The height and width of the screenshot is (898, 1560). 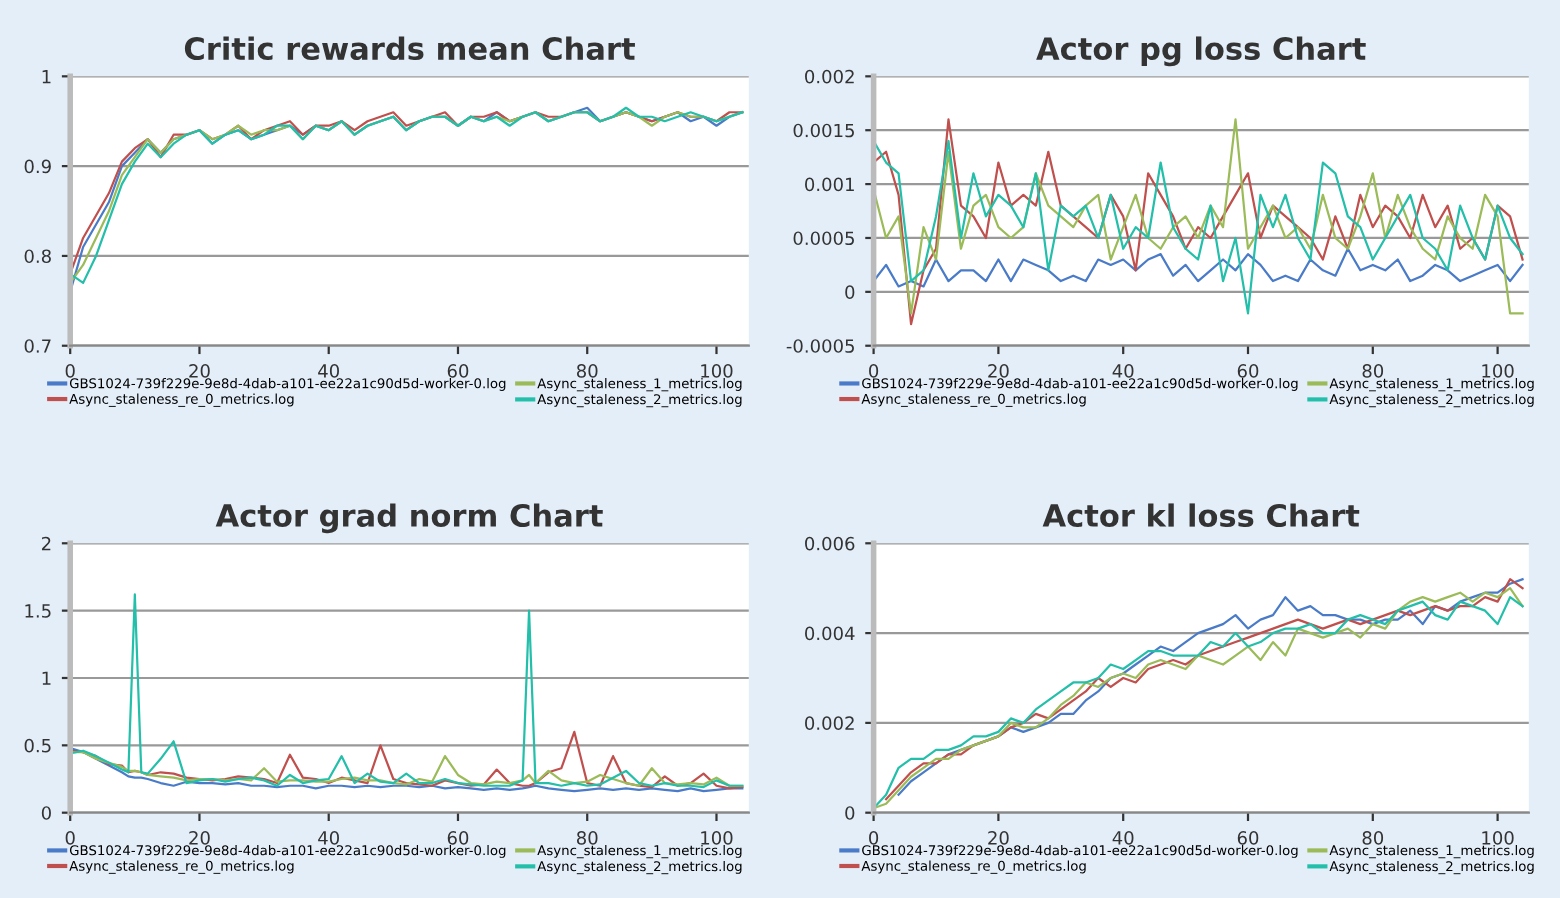 I want to click on y-tick-label: 0.9, so click(x=37, y=166).